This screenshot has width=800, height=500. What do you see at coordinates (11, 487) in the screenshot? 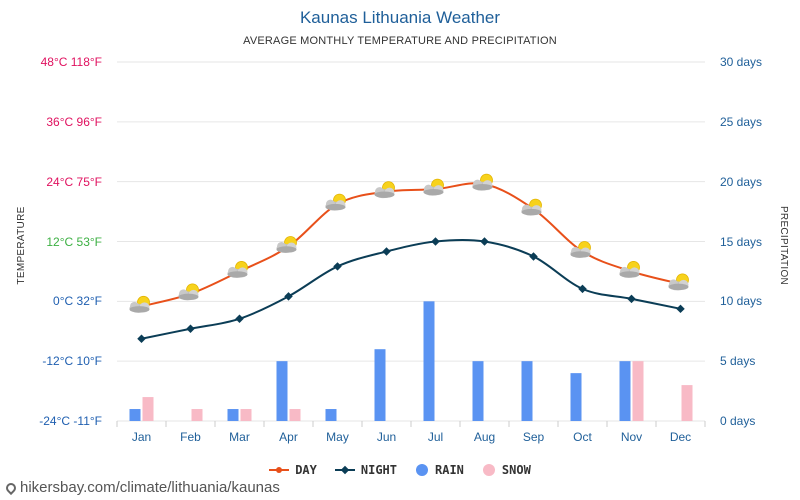
I see `location-pin-icon` at bounding box center [11, 487].